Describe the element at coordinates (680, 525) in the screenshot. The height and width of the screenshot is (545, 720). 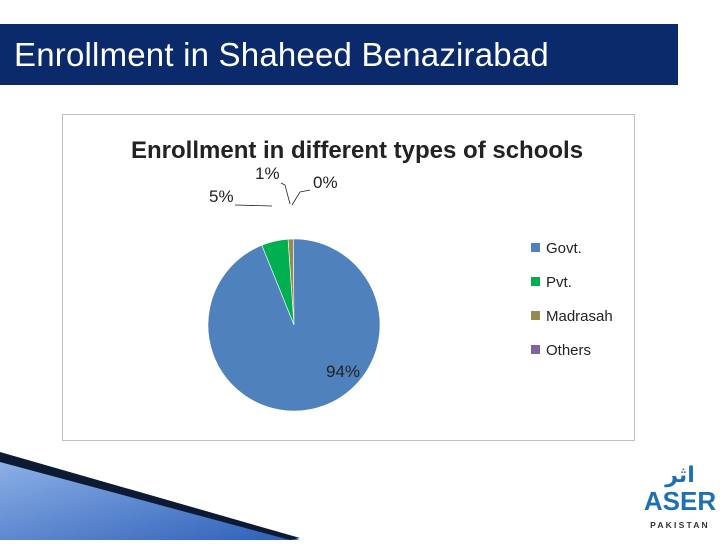
I see `logo-country-text: PAKISTAN` at that location.